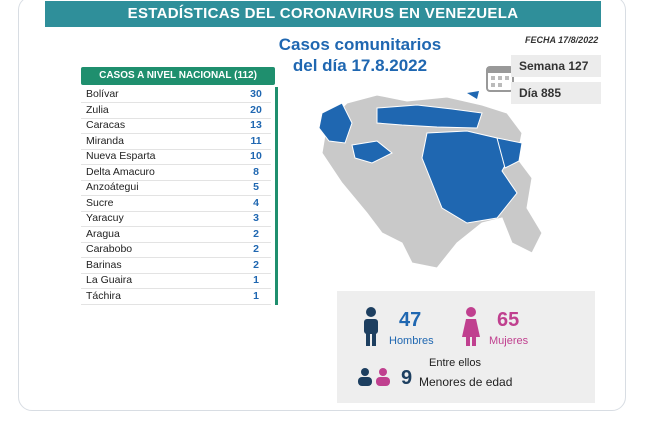  Describe the element at coordinates (256, 171) in the screenshot. I see `case-count: 8` at that location.